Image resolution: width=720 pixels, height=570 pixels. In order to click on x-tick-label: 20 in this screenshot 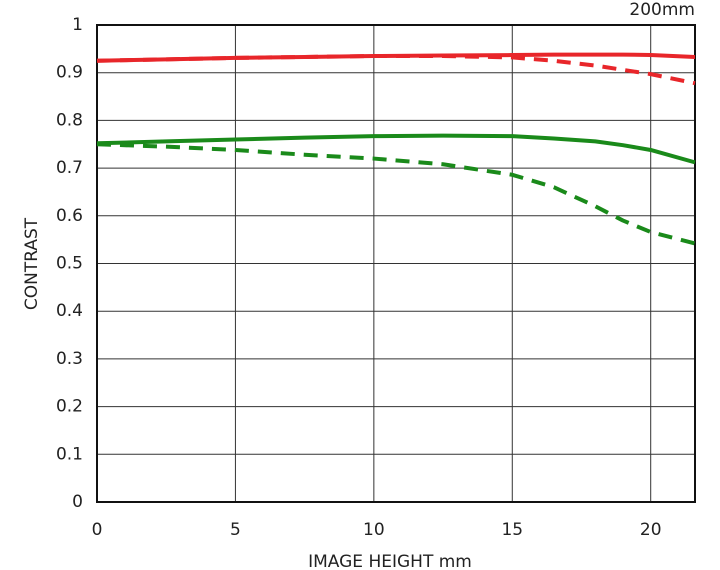, I will do `click(651, 530)`.